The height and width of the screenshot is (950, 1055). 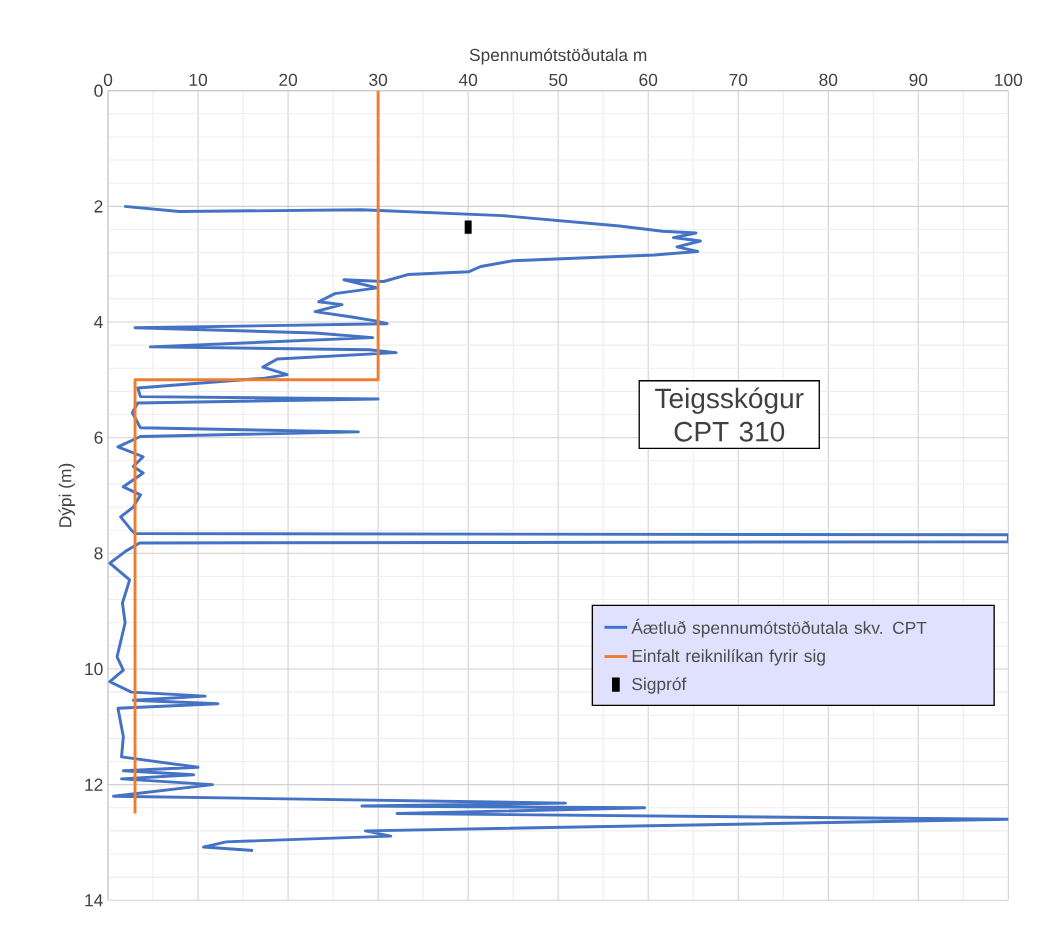 I want to click on x-axis-title: Spennumótstöðutala m, so click(x=558, y=56).